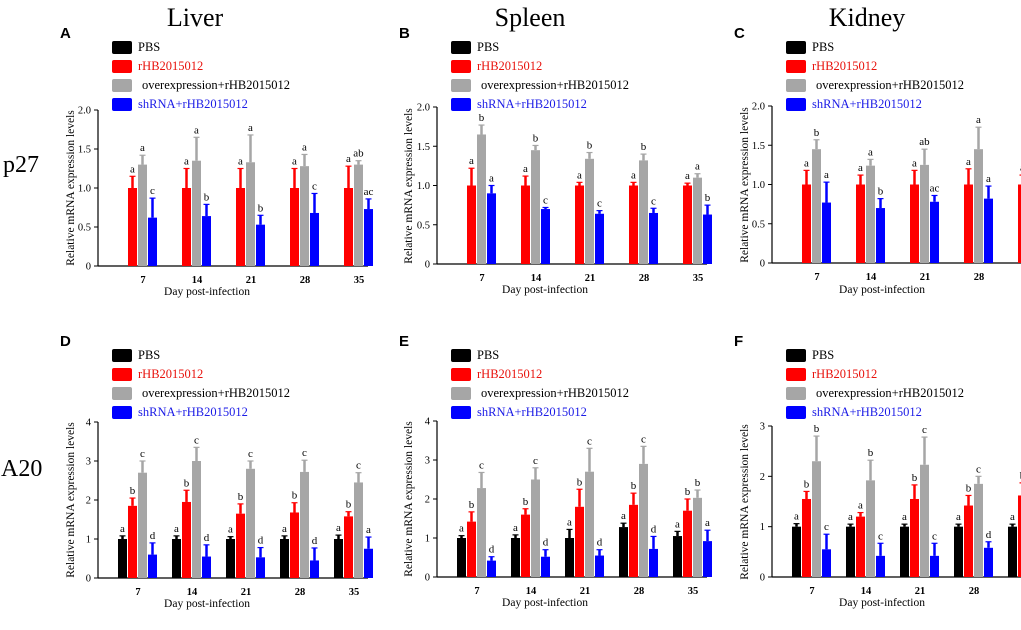 Image resolution: width=1021 pixels, height=630 pixels. What do you see at coordinates (427, 578) in the screenshot?
I see `y-tick-label: 0` at bounding box center [427, 578].